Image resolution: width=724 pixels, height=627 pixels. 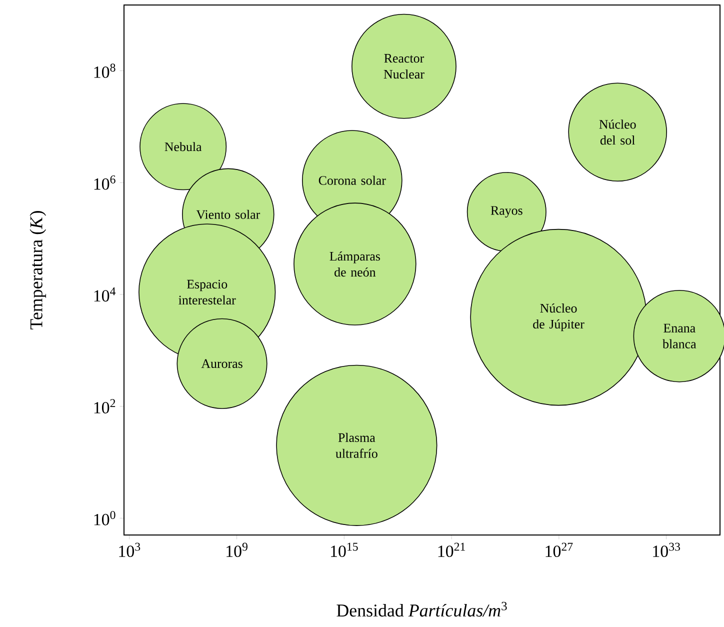 I want to click on y-tick-label: 10$^{6}$, so click(x=105, y=182).